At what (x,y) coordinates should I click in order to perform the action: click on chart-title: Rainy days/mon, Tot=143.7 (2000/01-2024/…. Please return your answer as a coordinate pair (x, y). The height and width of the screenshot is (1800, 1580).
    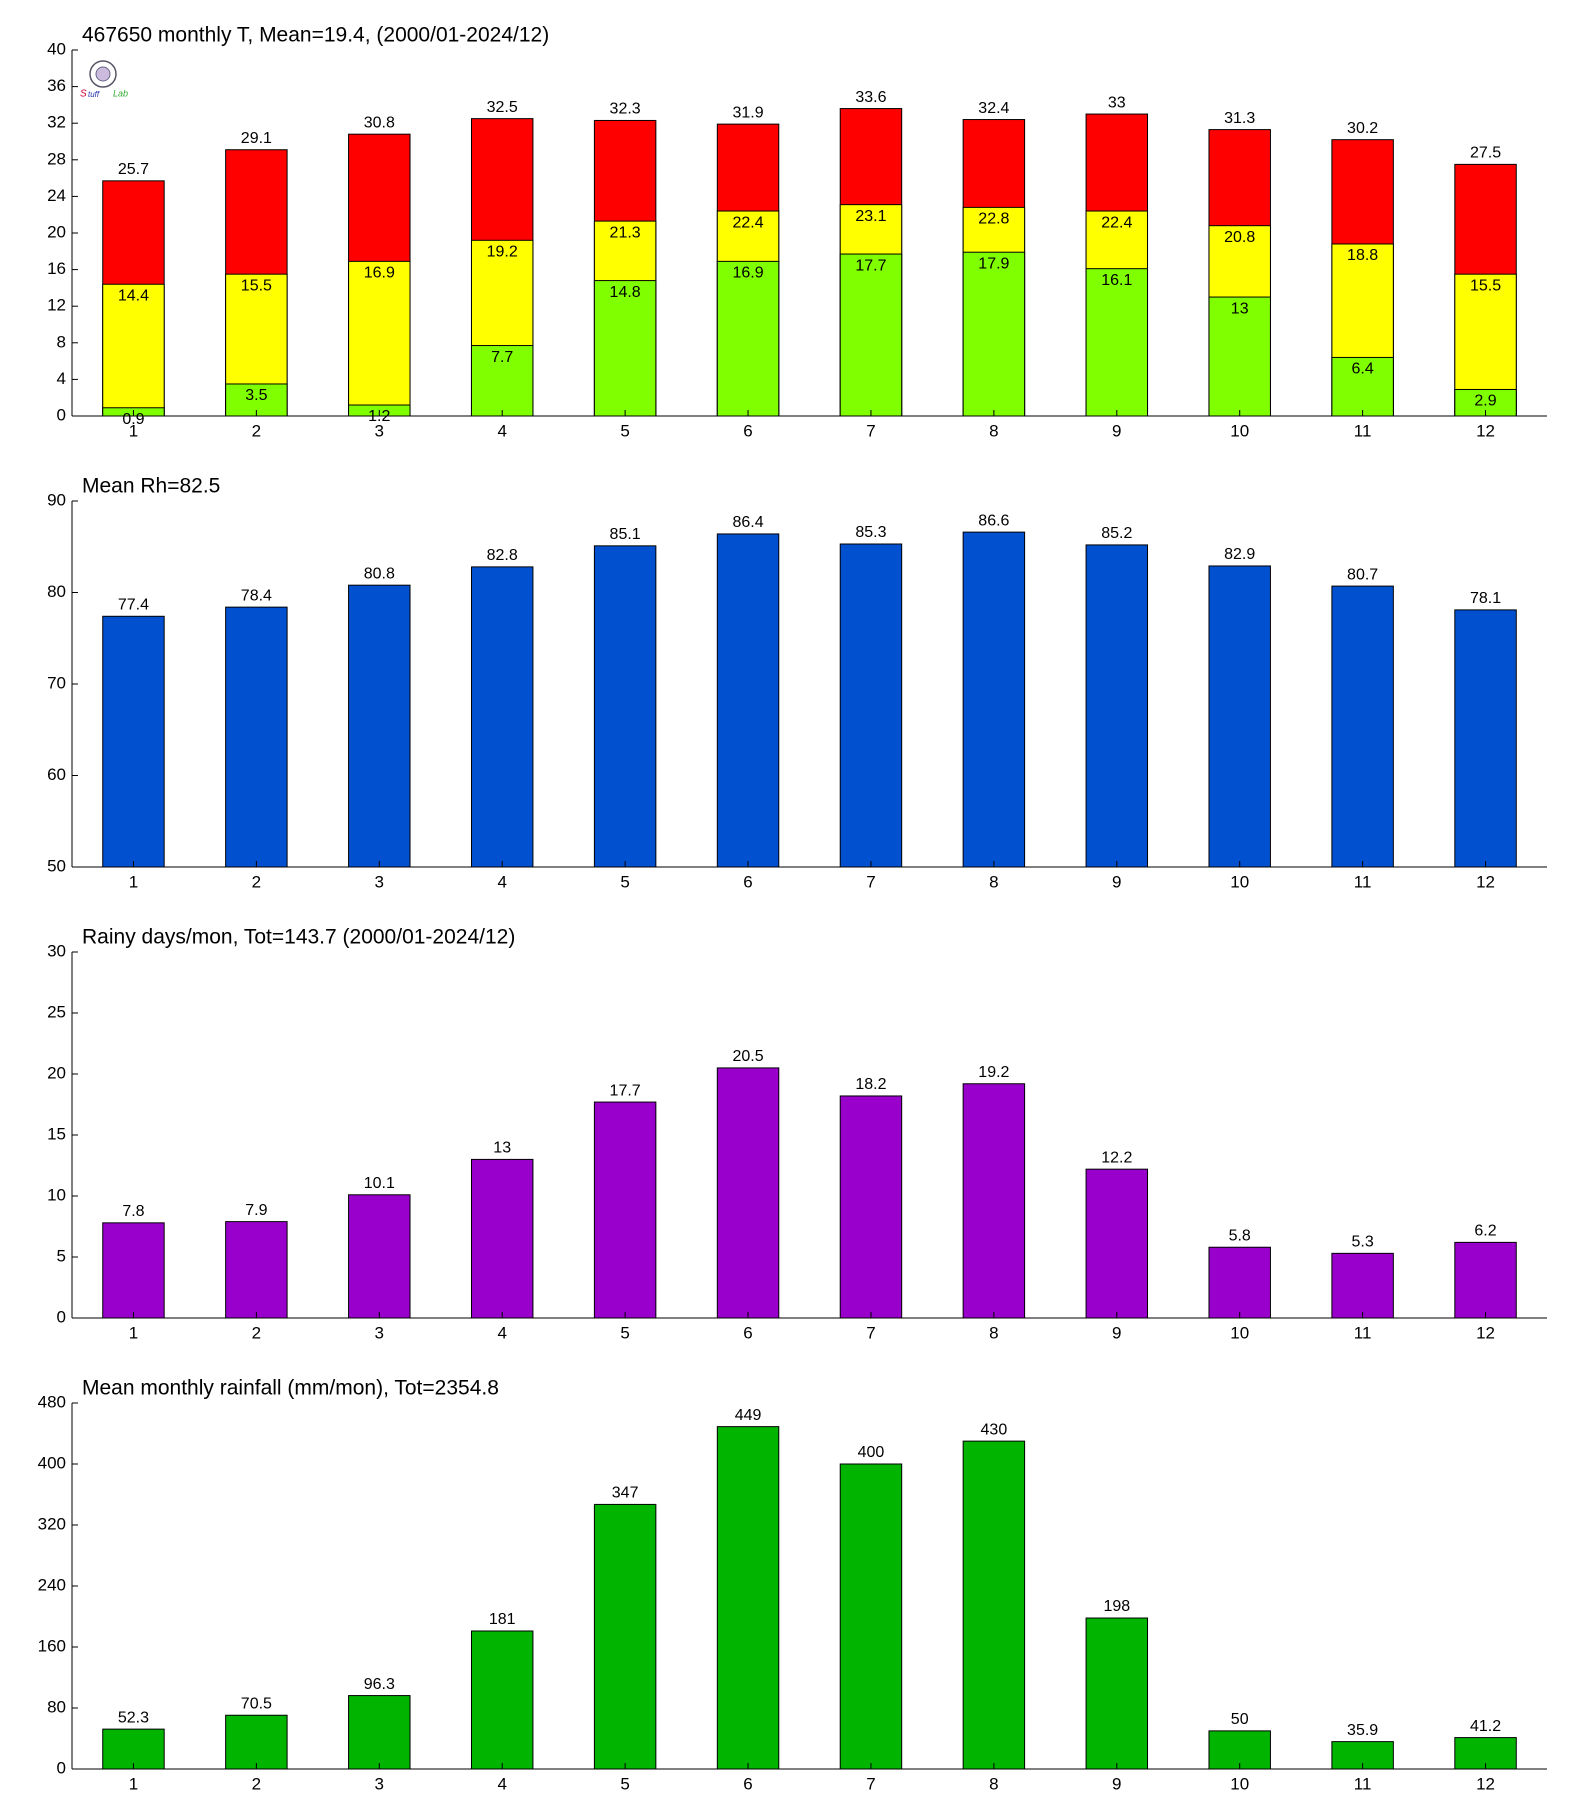
    Looking at the image, I should click on (298, 937).